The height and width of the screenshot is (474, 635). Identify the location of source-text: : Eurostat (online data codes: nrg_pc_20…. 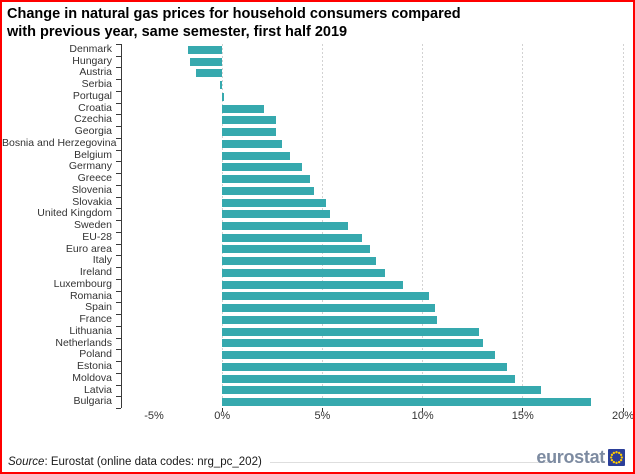
(153, 462).